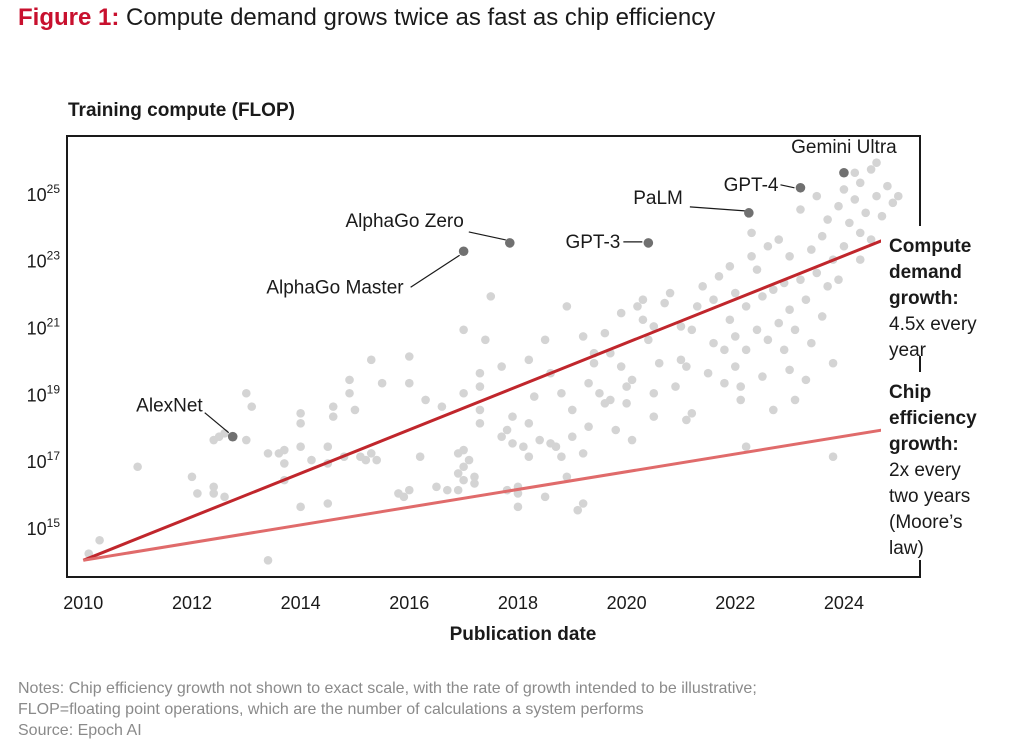  What do you see at coordinates (523, 634) in the screenshot?
I see `x-axis-title: Publication date` at bounding box center [523, 634].